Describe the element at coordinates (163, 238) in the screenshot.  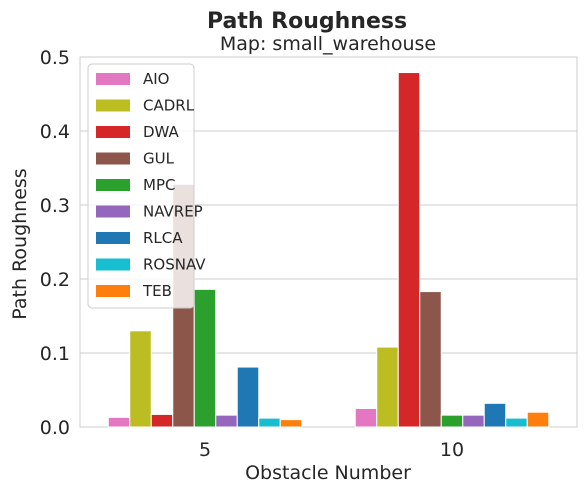
I see `legend-label-rlca: RLCA` at that location.